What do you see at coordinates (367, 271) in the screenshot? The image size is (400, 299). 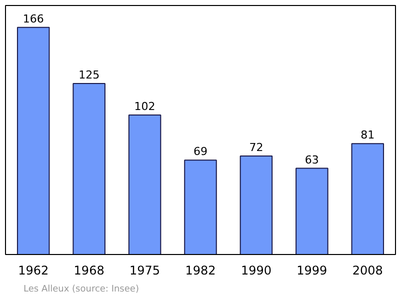 I see `x-tick-label: 2008` at bounding box center [367, 271].